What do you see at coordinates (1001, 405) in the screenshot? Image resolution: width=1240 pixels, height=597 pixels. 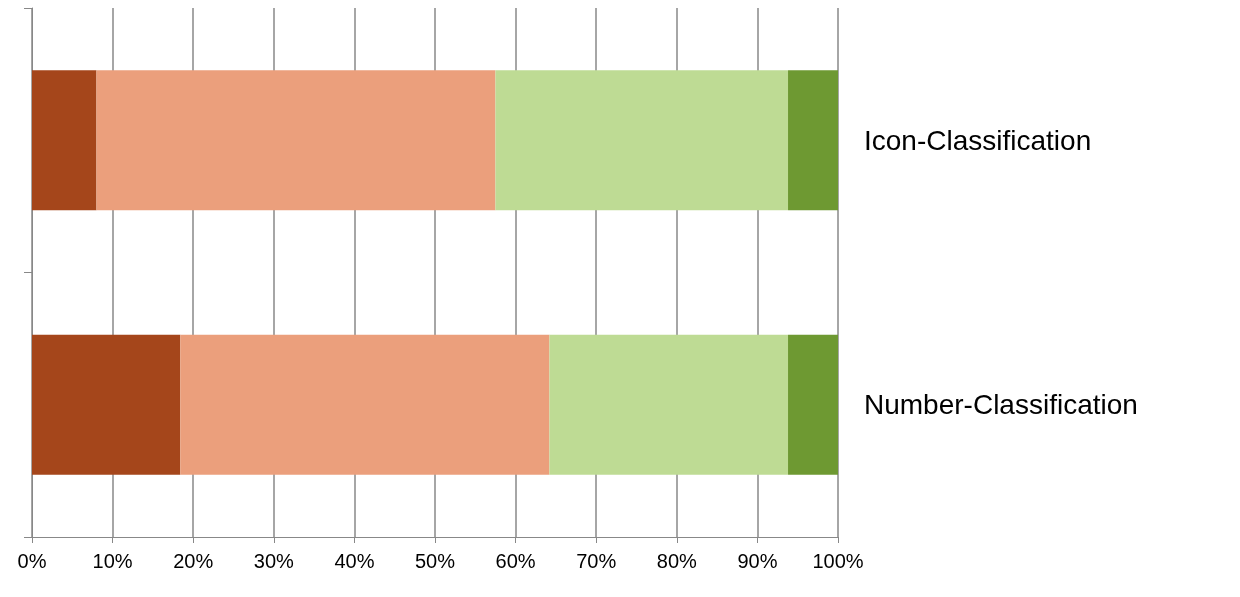 I see `y-tick-label: Number-Classification` at bounding box center [1001, 405].